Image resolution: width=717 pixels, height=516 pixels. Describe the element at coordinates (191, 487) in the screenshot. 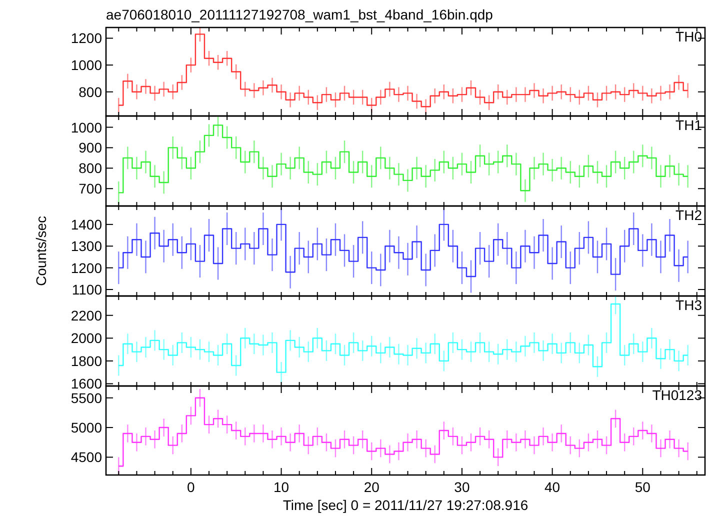

I see `x-tick-label: 0` at that location.